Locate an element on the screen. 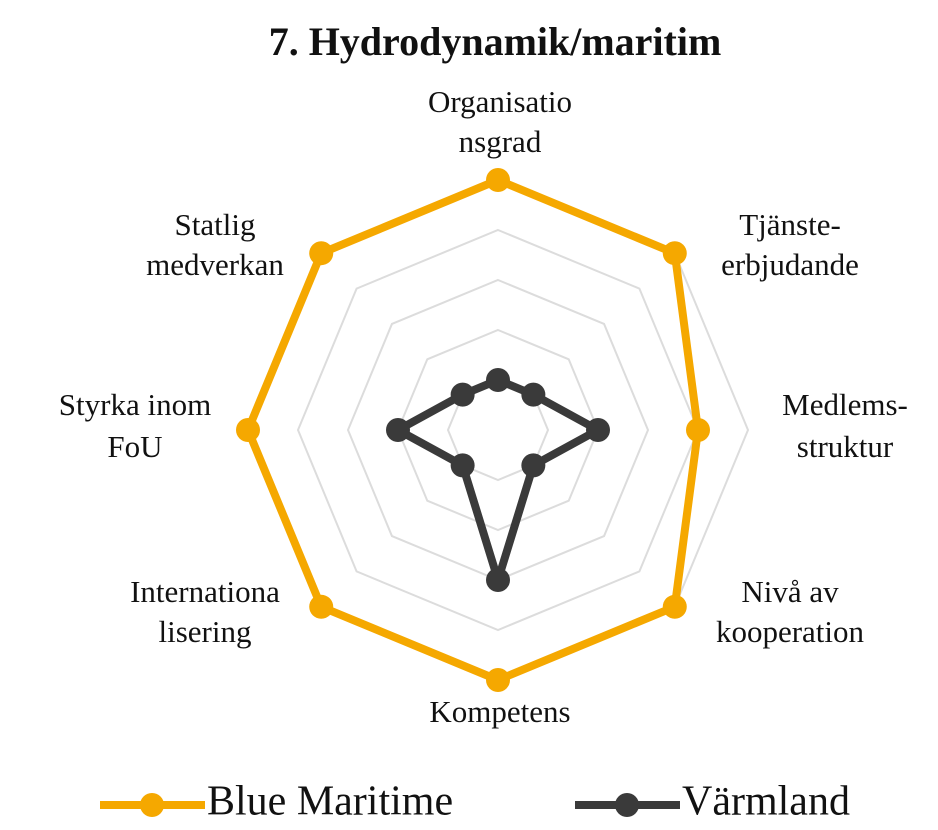 This screenshot has width=938, height=830. axis-label: Medlems-struktur is located at coordinates (845, 425).